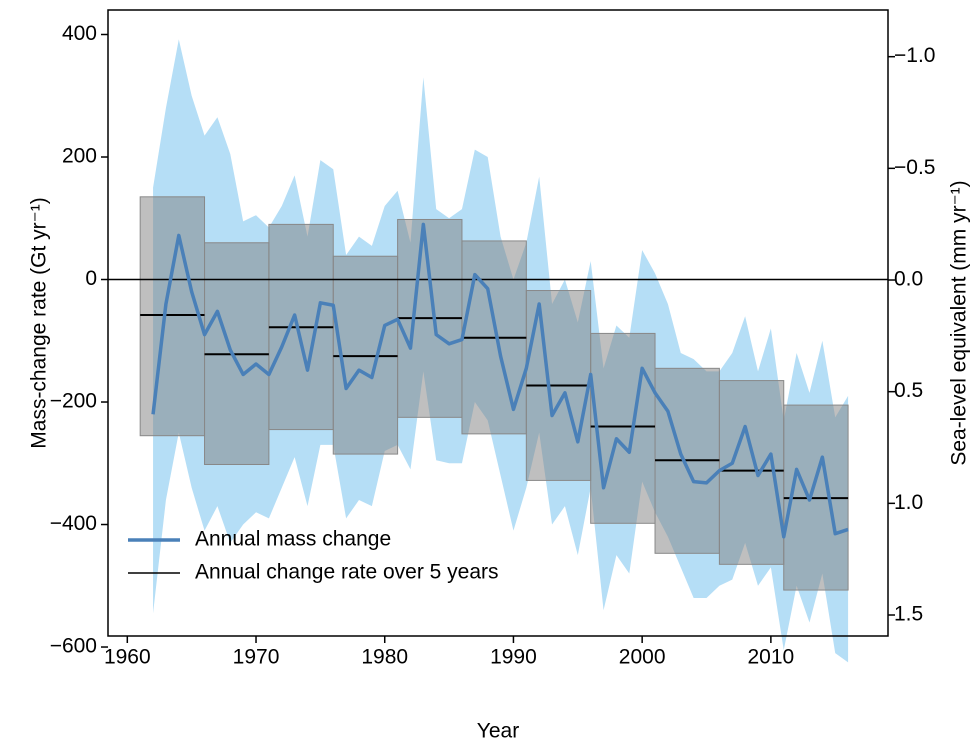 The height and width of the screenshot is (745, 980). I want to click on y2-tick-label: 0.0, so click(908, 279).